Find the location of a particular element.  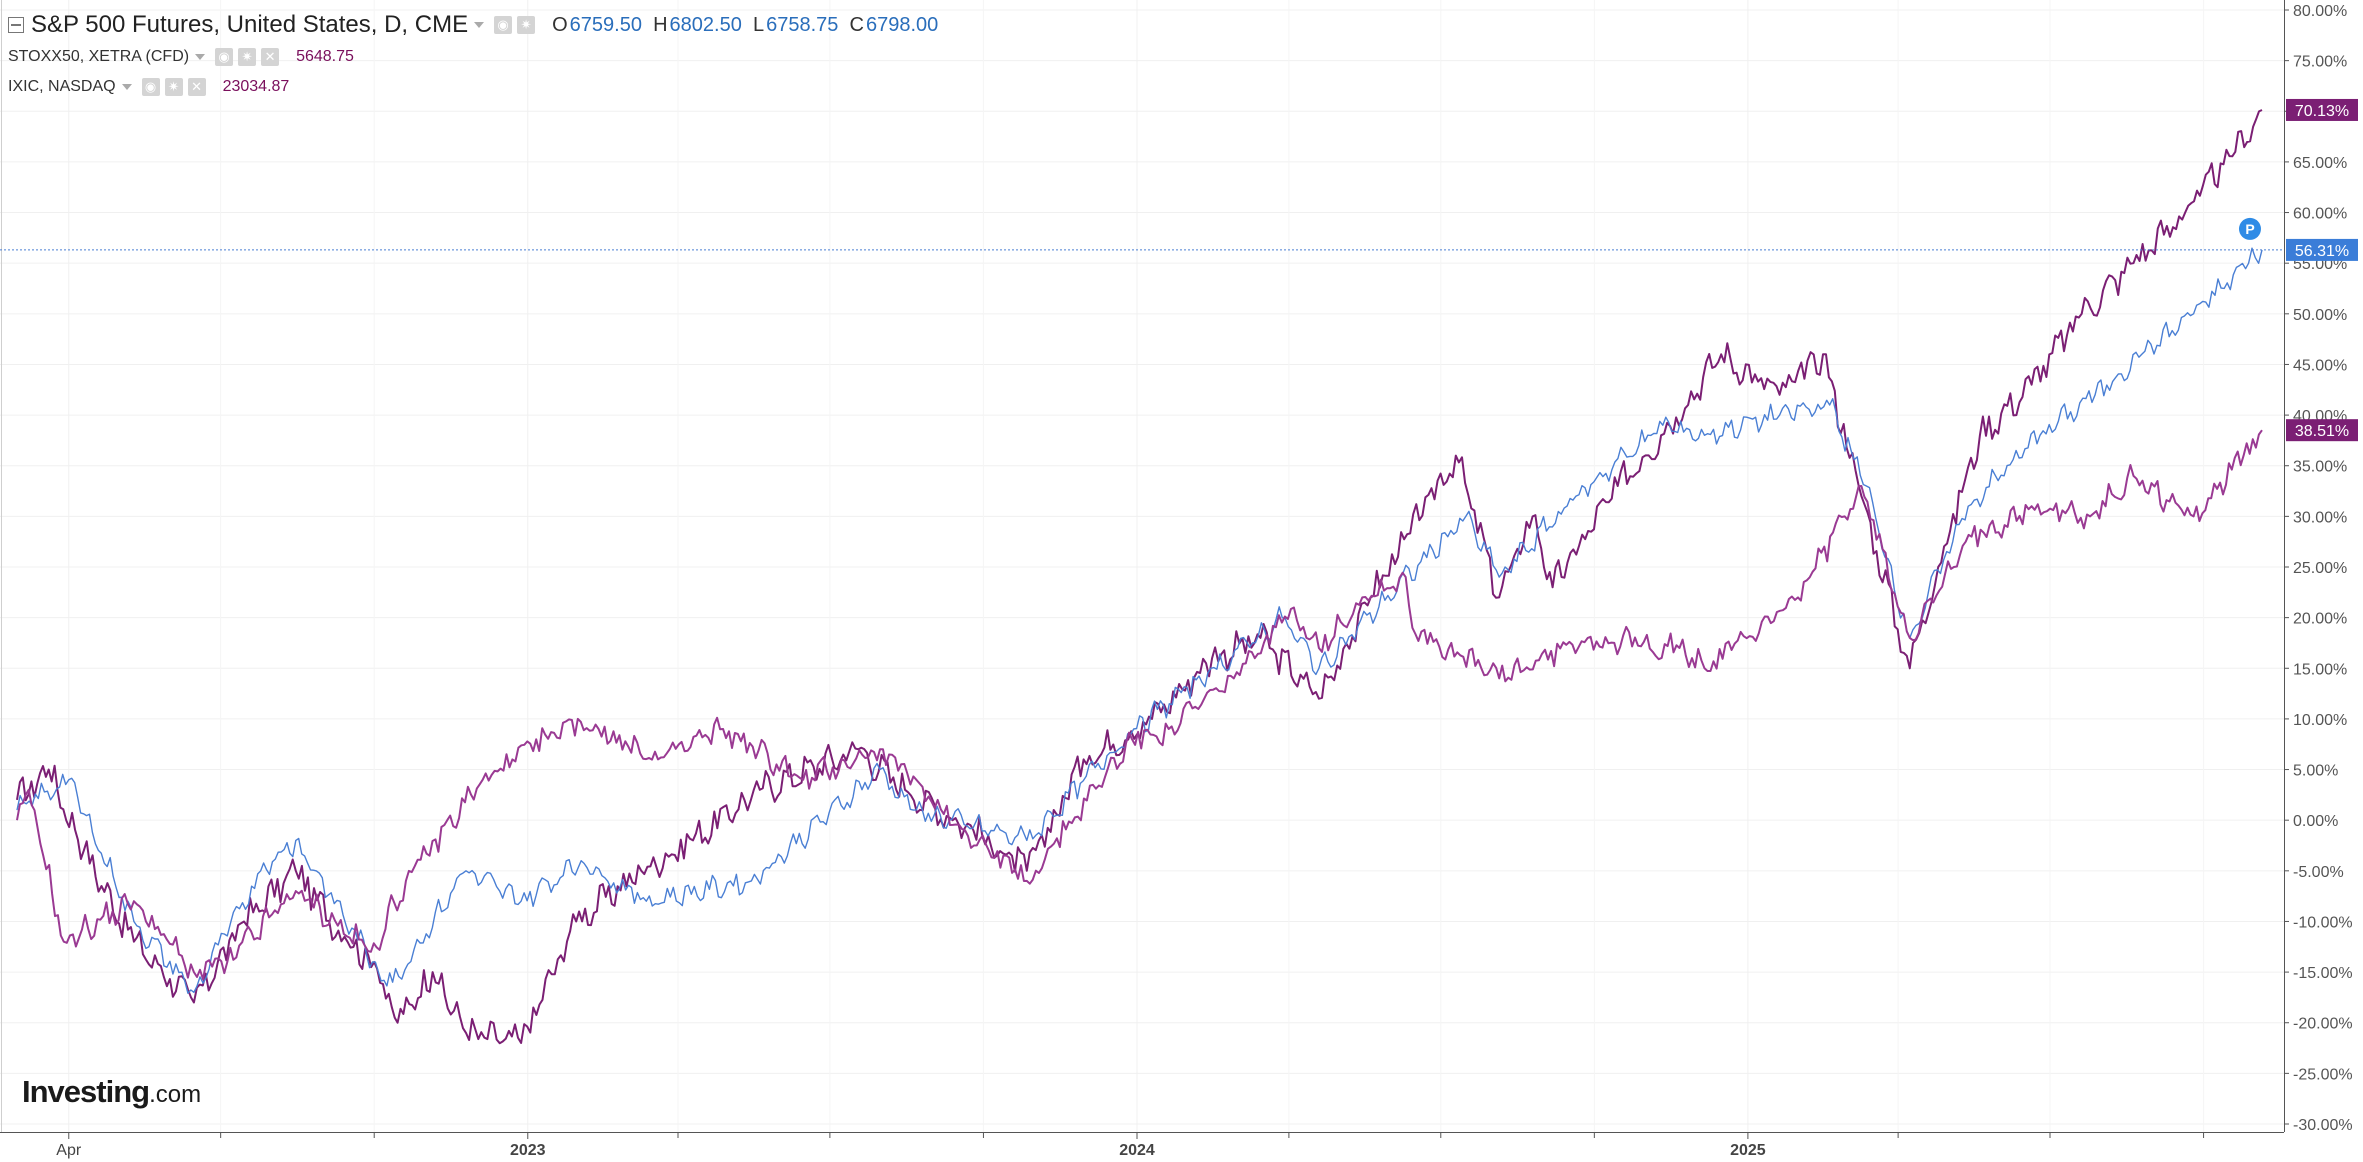

y-tick-label: 5.00% is located at coordinates (2315, 771).